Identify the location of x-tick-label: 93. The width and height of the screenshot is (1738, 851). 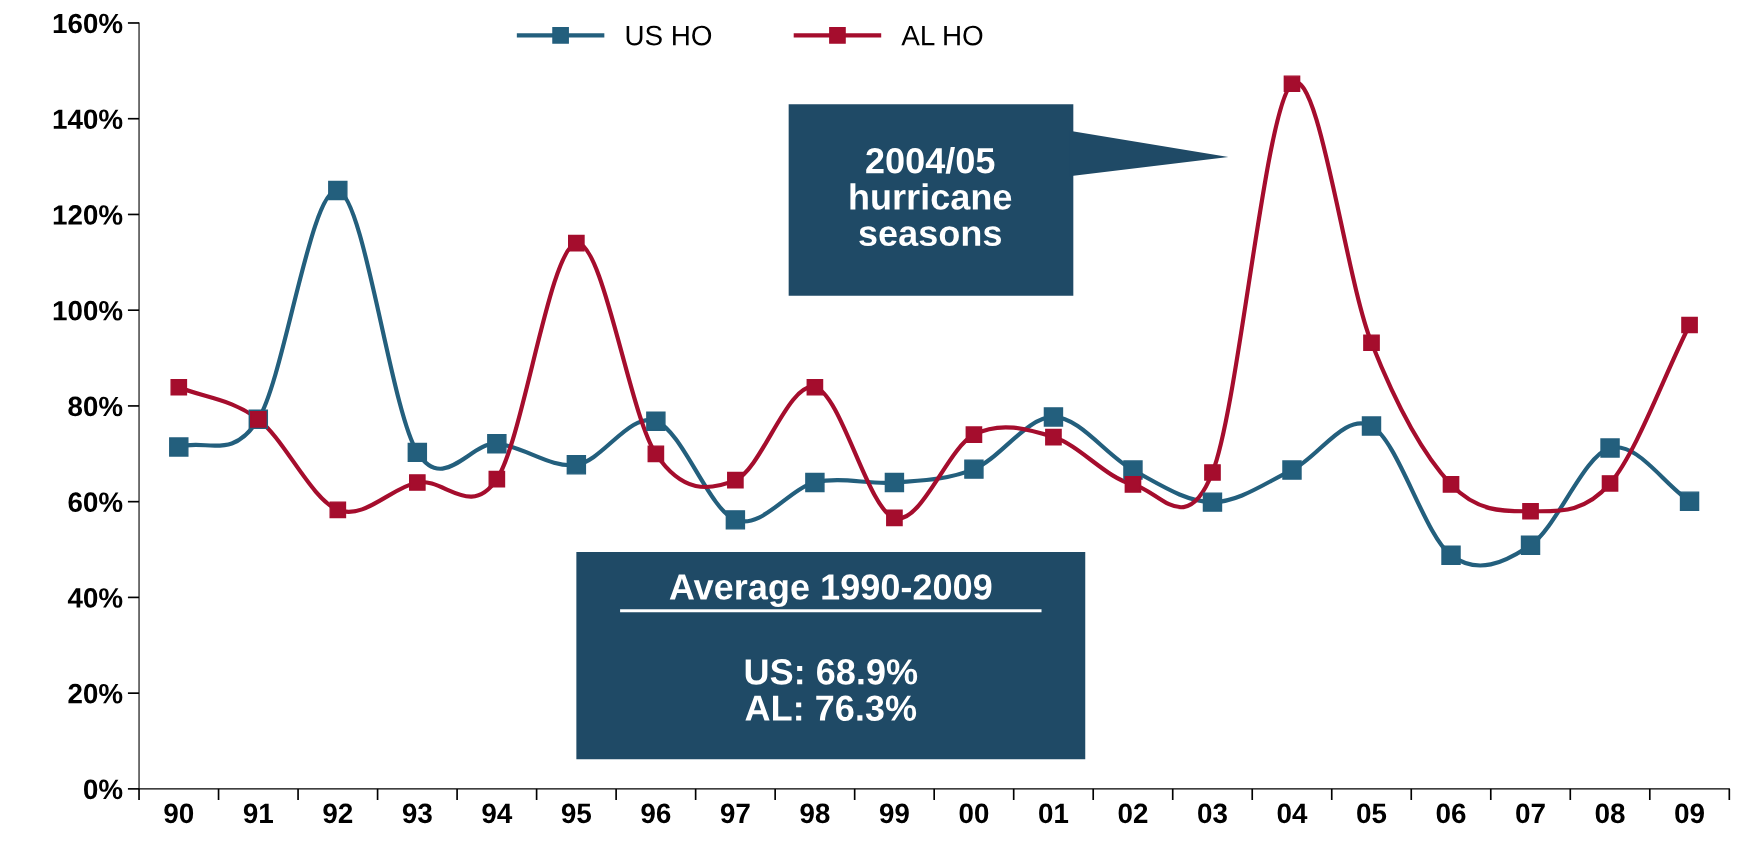
(417, 813).